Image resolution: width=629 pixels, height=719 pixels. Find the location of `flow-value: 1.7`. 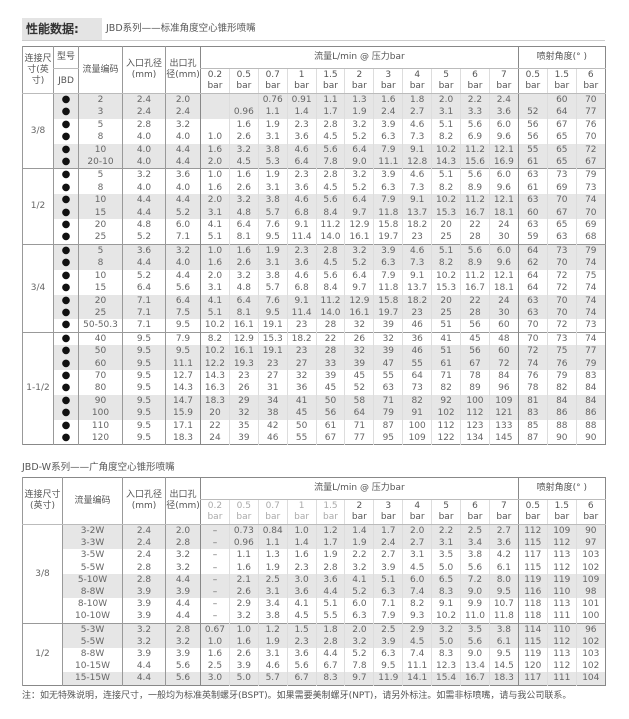

flow-value: 1.7 is located at coordinates (330, 112).